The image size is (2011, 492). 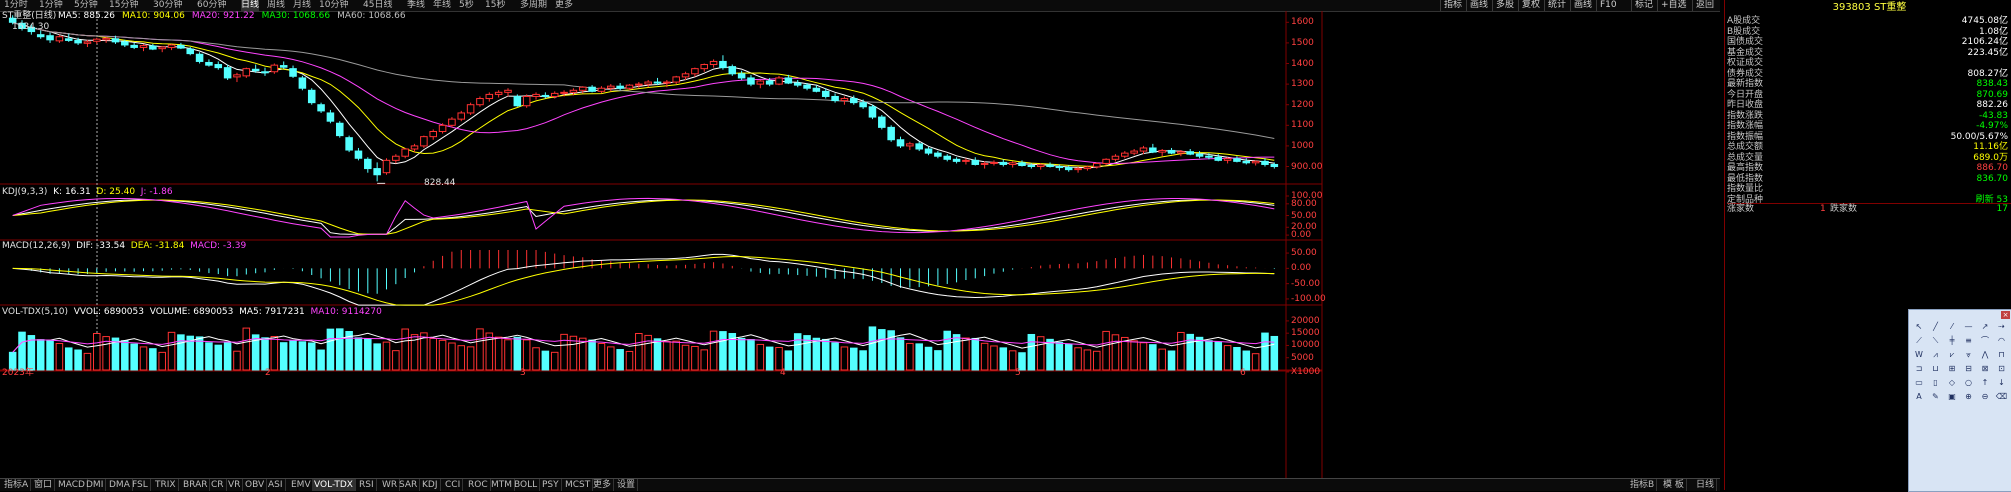 What do you see at coordinates (1968, 354) in the screenshot?
I see `drawing-tool-icon: ⩔` at bounding box center [1968, 354].